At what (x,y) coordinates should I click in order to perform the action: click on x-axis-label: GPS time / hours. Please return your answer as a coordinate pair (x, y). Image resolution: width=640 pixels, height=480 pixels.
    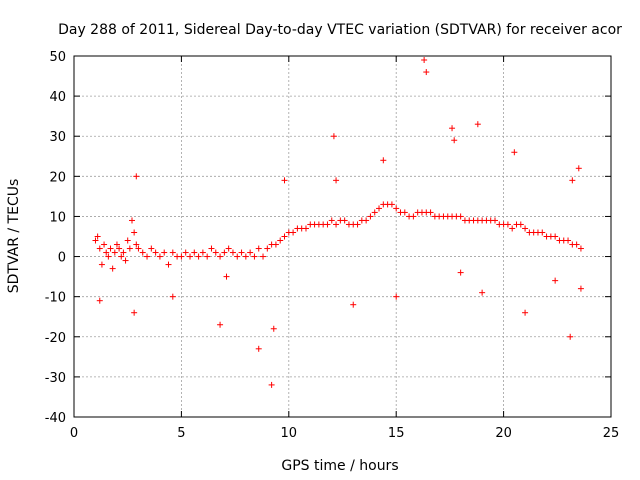
    Looking at the image, I should click on (339, 466).